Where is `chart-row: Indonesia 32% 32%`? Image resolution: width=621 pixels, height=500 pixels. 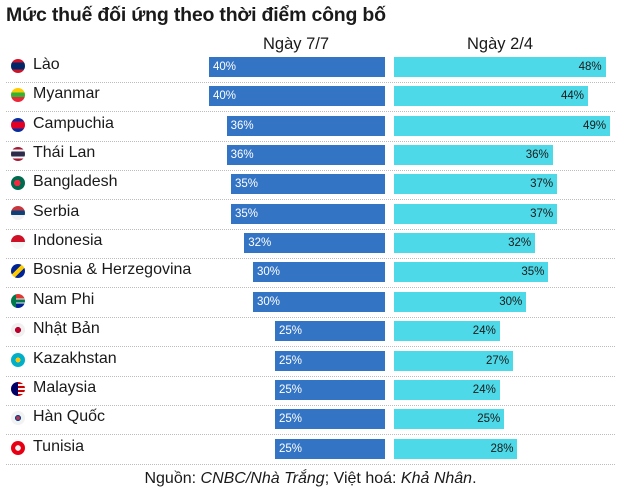
chart-row: Indonesia 32% 32% is located at coordinates (310, 245).